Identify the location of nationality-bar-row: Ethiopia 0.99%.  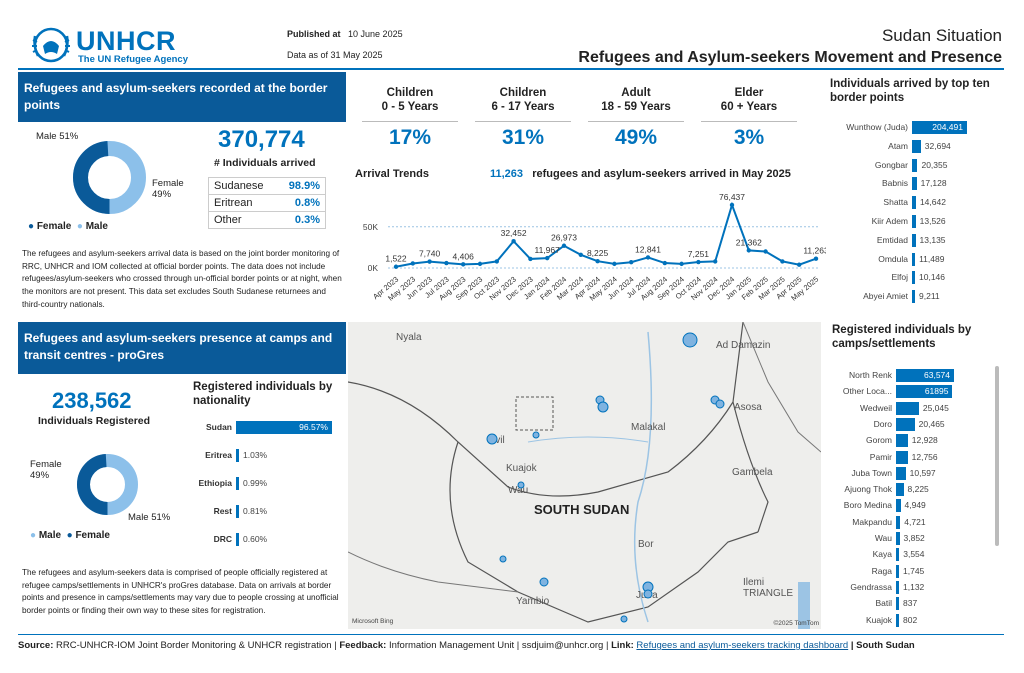
(281, 484).